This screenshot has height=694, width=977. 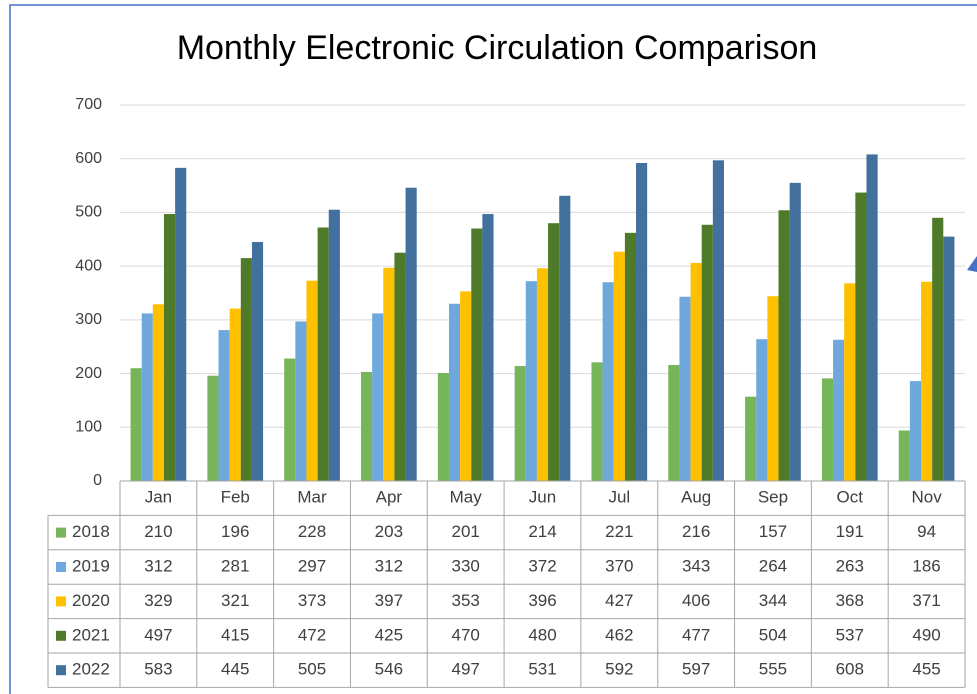 What do you see at coordinates (850, 634) in the screenshot?
I see `table-value: 537` at bounding box center [850, 634].